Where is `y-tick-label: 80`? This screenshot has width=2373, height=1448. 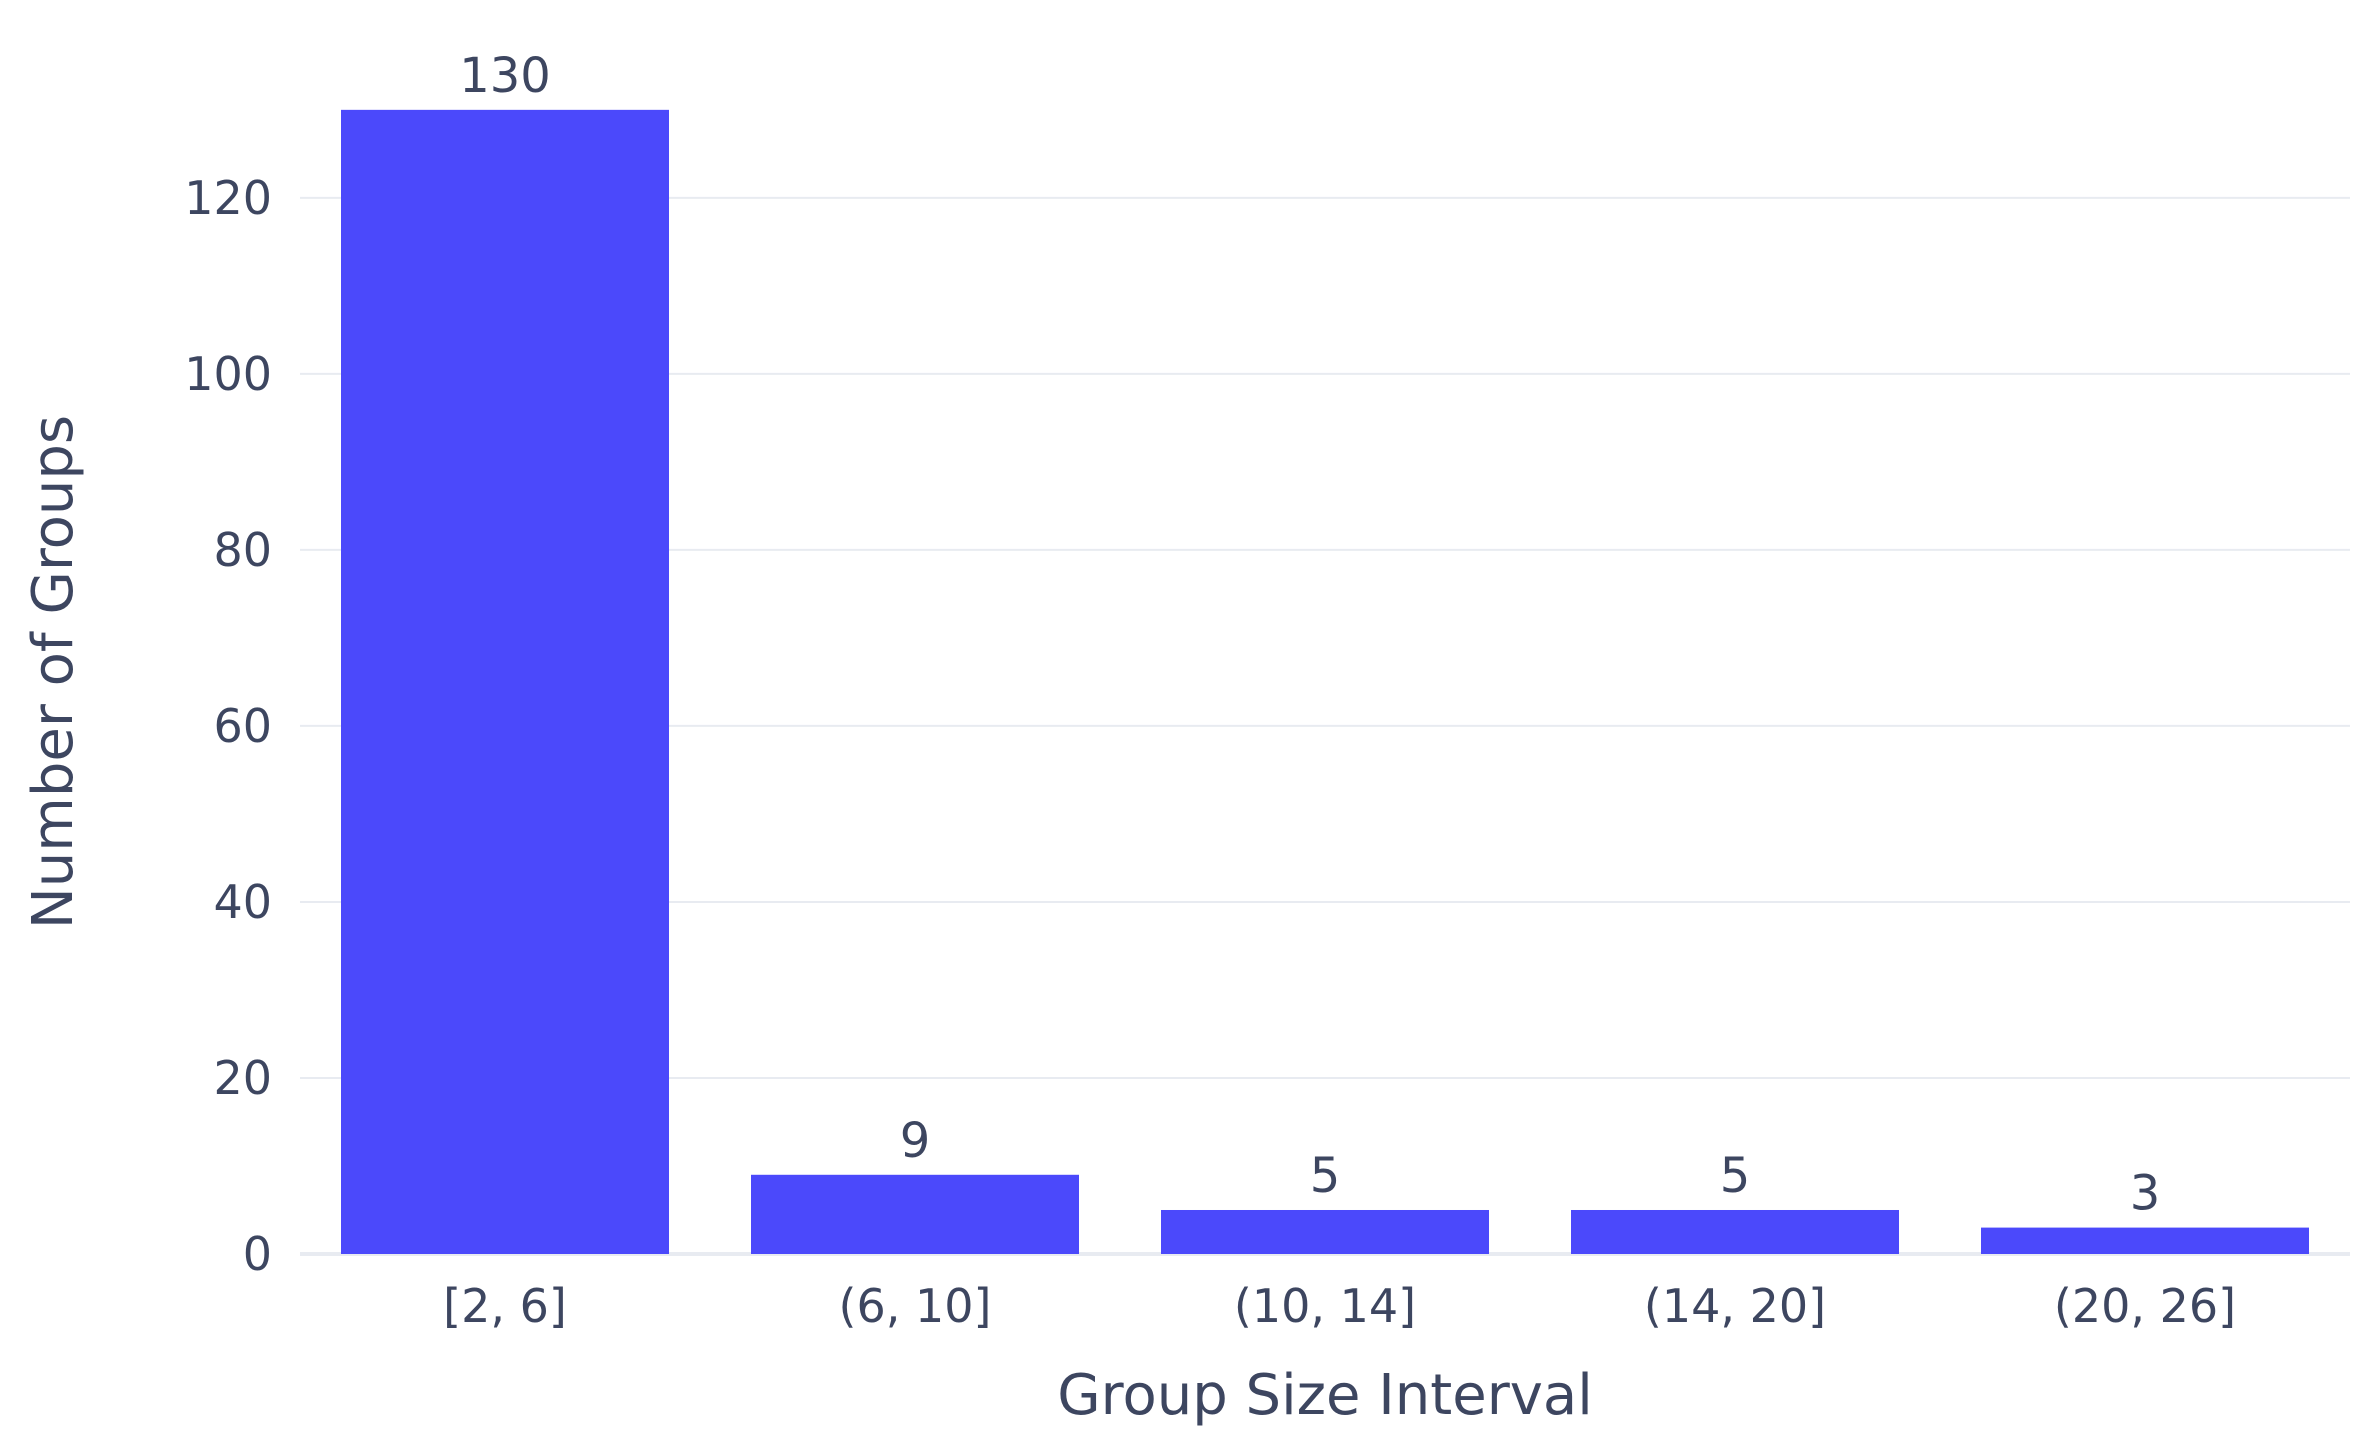
y-tick-label: 80 is located at coordinates (242, 550).